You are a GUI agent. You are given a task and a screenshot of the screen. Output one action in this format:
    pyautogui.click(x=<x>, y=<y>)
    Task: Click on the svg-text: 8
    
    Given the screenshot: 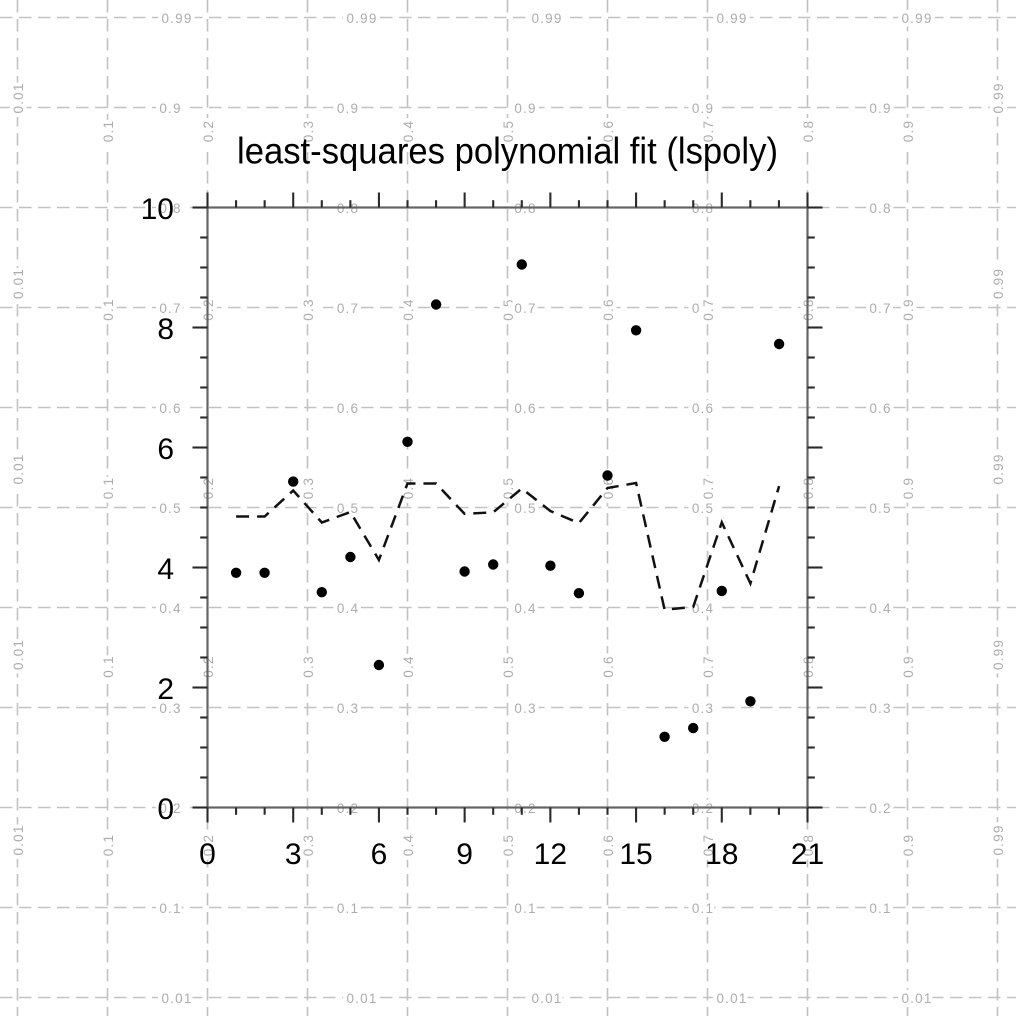 What is the action you would take?
    pyautogui.click(x=165, y=329)
    